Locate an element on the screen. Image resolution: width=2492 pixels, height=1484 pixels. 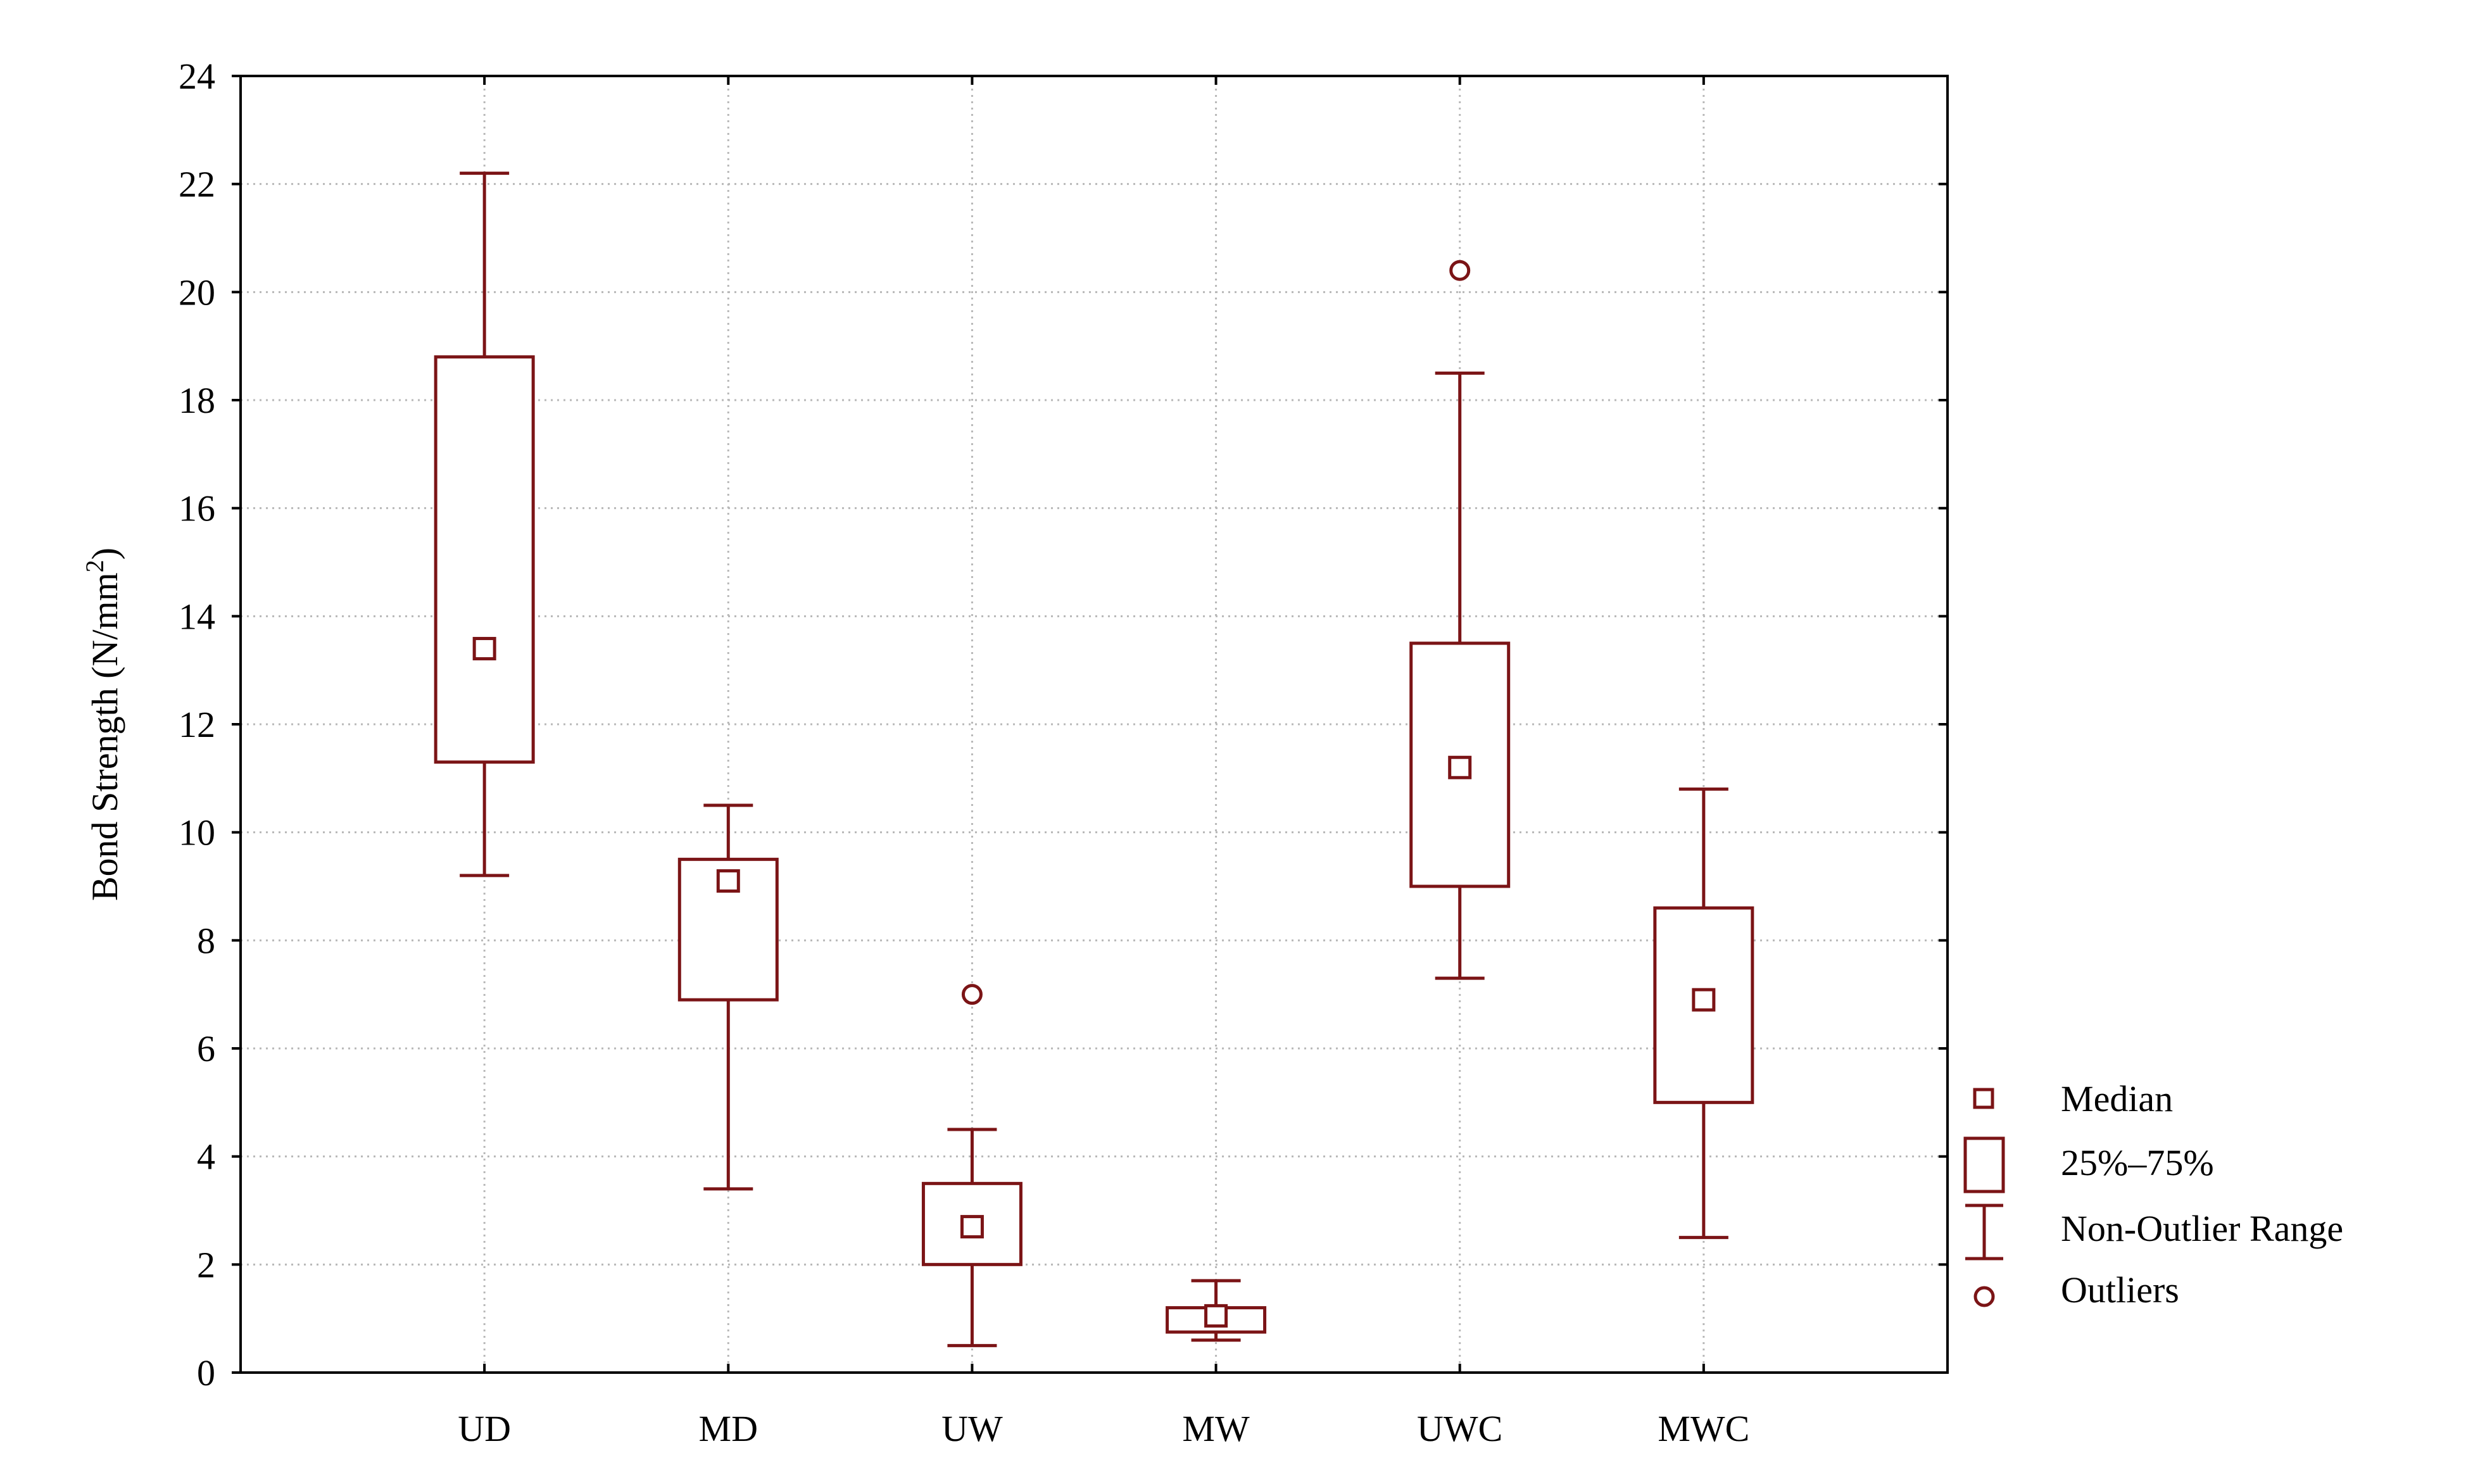
legend-median-icon is located at coordinates (1984, 1098).